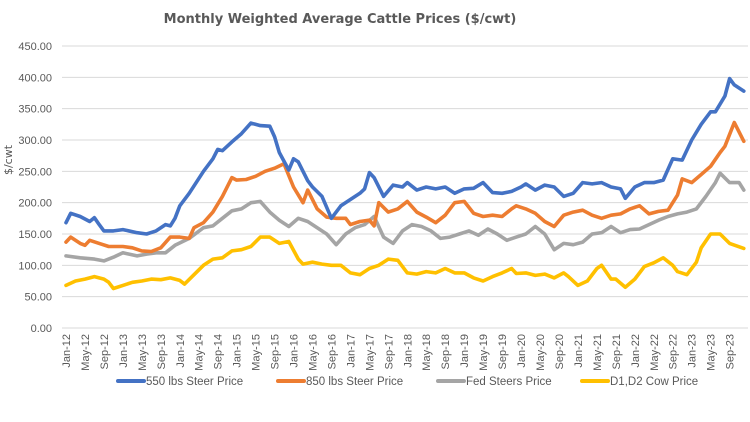 Image resolution: width=750 pixels, height=422 pixels. Describe the element at coordinates (731, 351) in the screenshot. I see `x-tick-label: Sep-23` at that location.